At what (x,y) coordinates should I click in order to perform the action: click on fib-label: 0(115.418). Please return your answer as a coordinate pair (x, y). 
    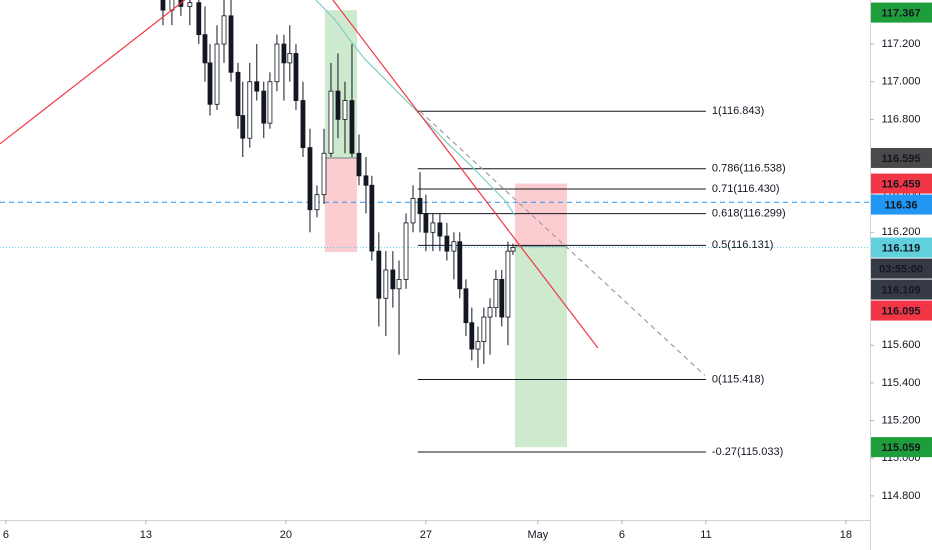
    Looking at the image, I should click on (738, 379).